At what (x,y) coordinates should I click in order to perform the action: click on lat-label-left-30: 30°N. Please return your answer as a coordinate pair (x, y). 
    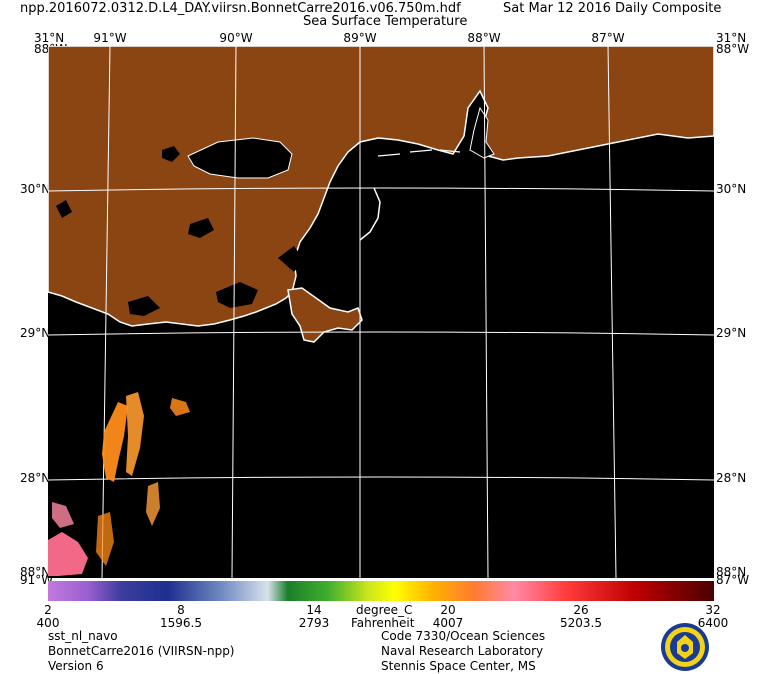
    Looking at the image, I should click on (35, 189).